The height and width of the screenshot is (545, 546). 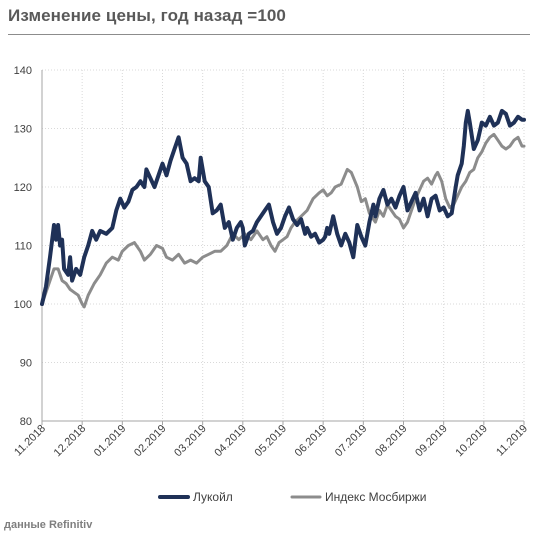 I want to click on y-tick-label: 100, so click(x=23, y=305).